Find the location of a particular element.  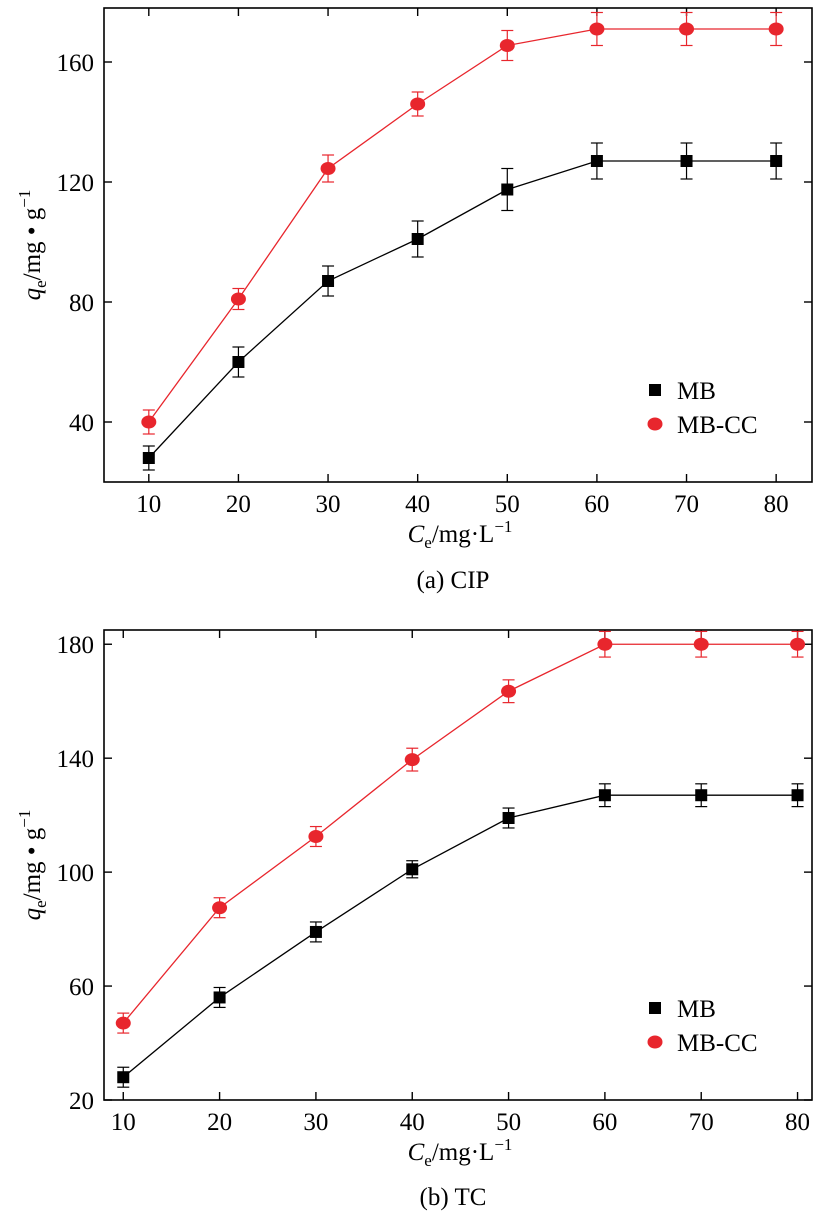

y-tick-label: 80 is located at coordinates (81, 303).